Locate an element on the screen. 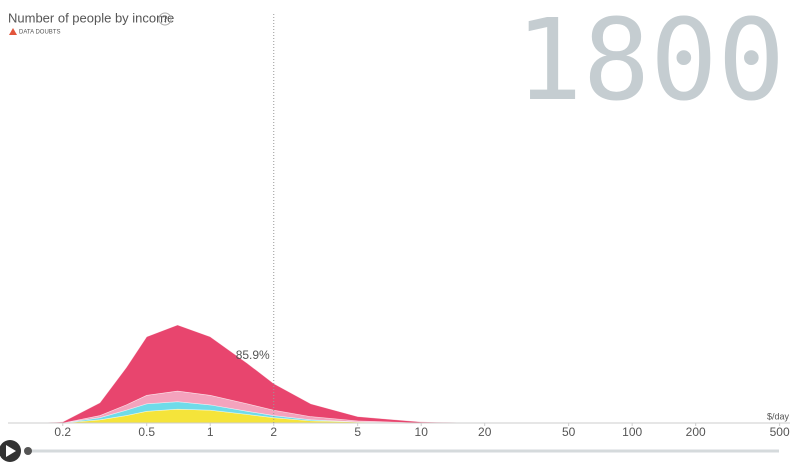  x-tick-label: 10 is located at coordinates (422, 432).